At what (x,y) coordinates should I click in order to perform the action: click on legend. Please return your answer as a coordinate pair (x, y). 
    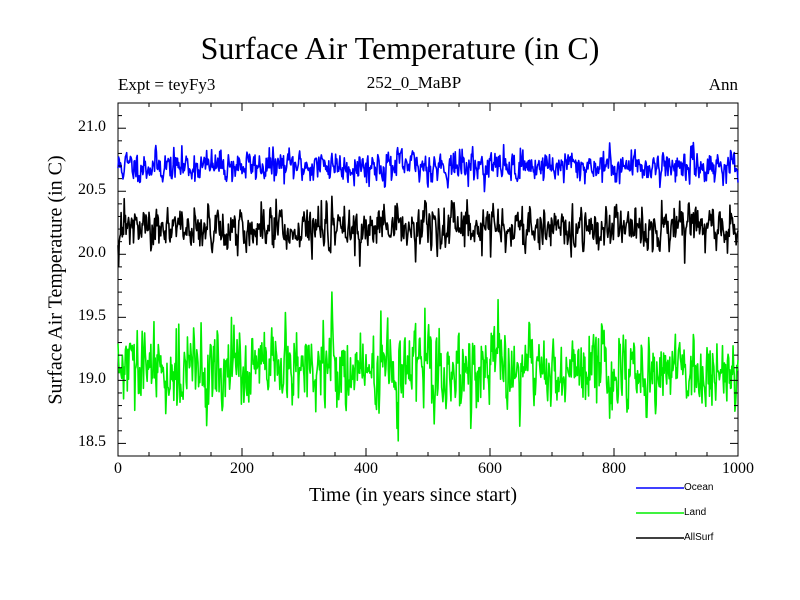
    Looking at the image, I should click on (660, 513).